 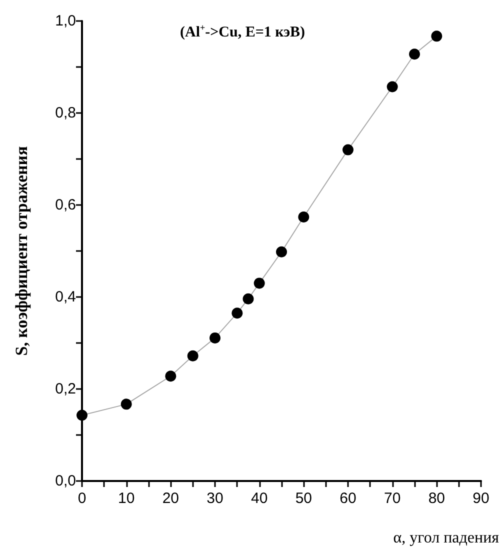 What do you see at coordinates (481, 498) in the screenshot?
I see `x-tick-label: 90` at bounding box center [481, 498].